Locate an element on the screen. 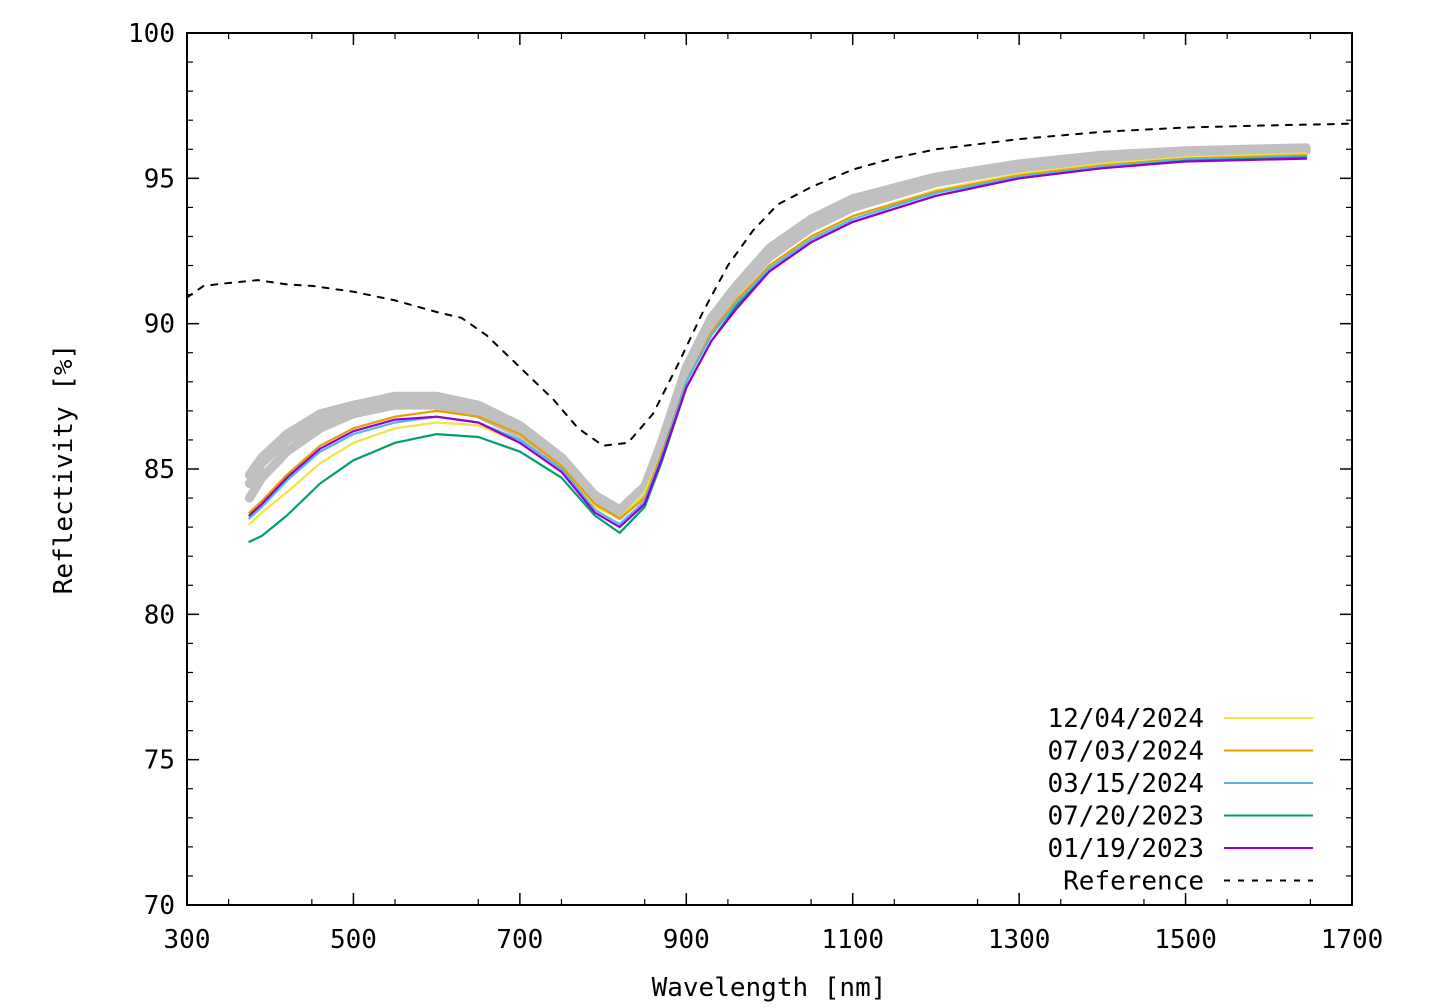 The image size is (1440, 1008). y-tick-label: 95 is located at coordinates (159, 179).